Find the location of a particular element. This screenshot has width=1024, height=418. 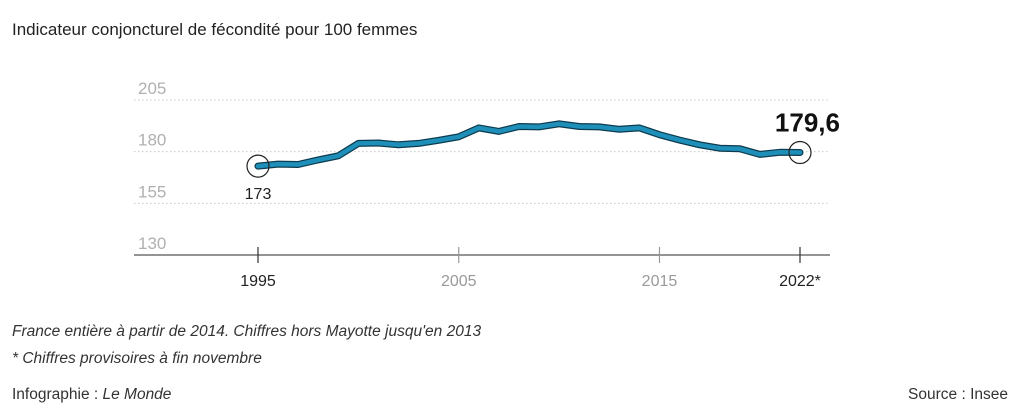

annotation-circle-2022 is located at coordinates (800, 152).